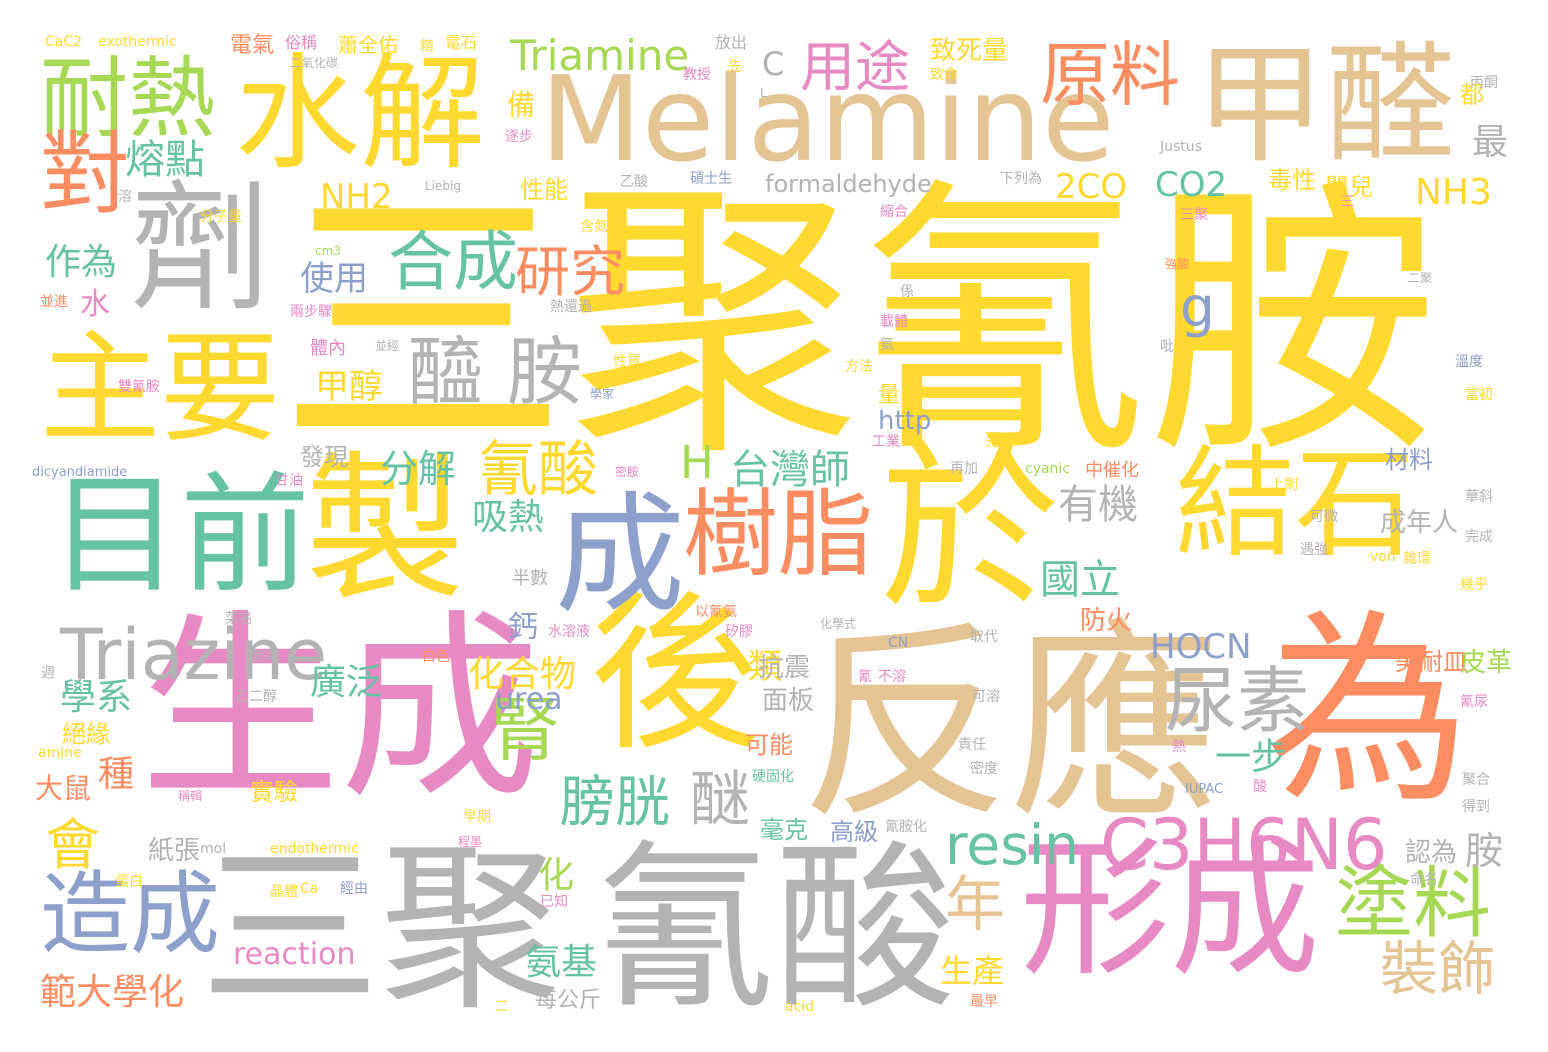  Describe the element at coordinates (1177, 264) in the screenshot. I see `word-cjk-133: 強酸` at that location.